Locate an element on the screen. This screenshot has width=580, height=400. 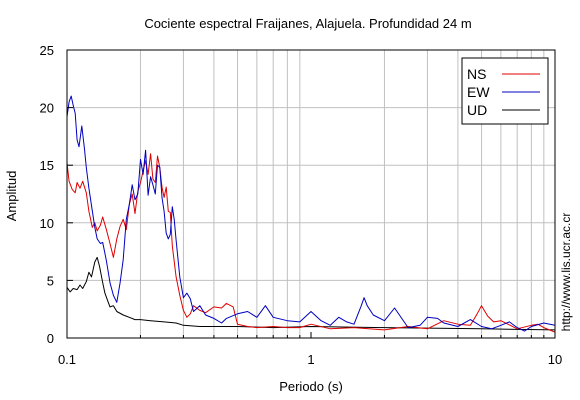
legend-label-ud: UD is located at coordinates (477, 110).